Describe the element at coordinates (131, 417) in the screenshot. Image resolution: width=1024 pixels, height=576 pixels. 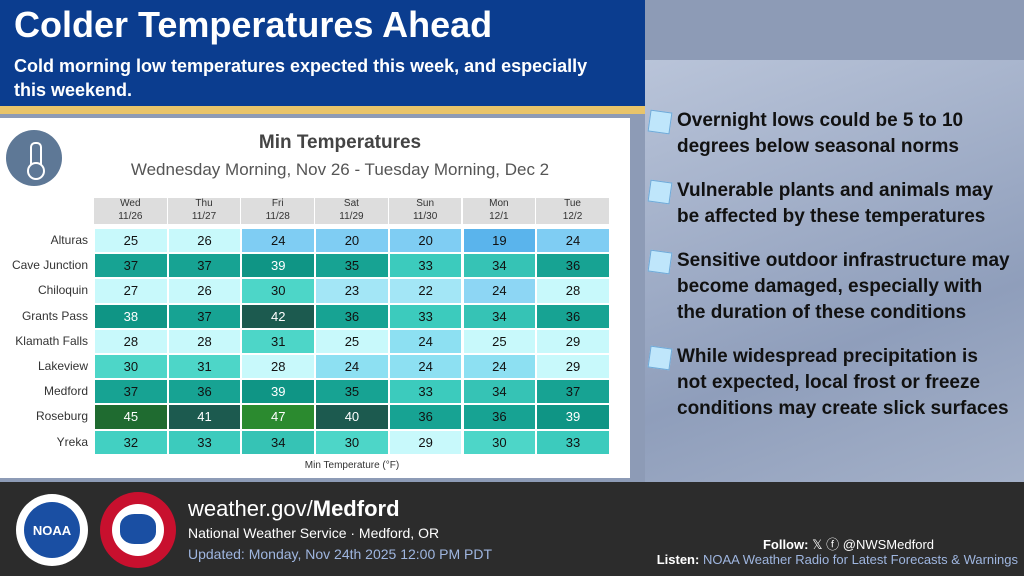
I see `cell: 45` at that location.